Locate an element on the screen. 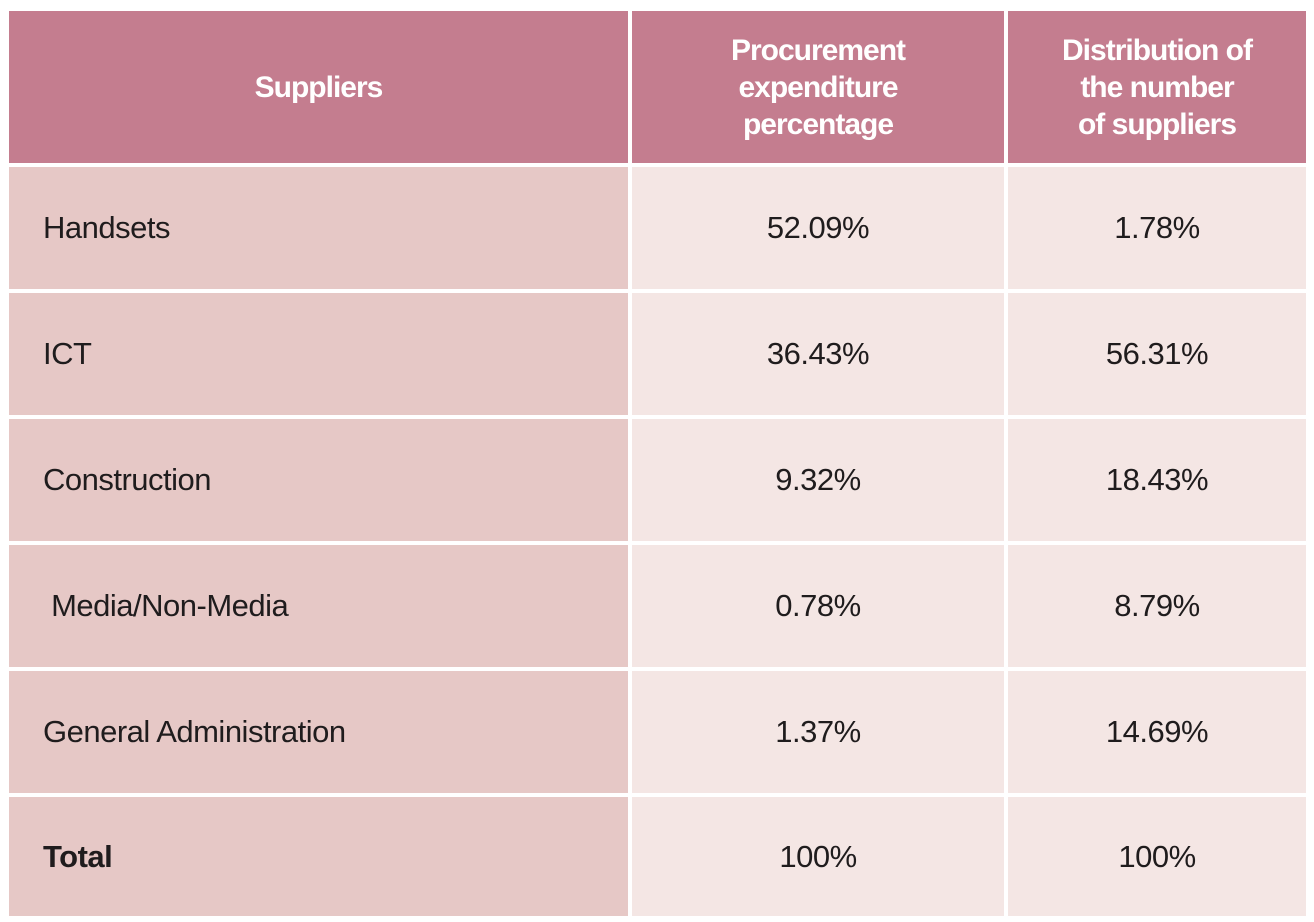 The height and width of the screenshot is (922, 1314). expenditure-value: 0.78% is located at coordinates (818, 606).